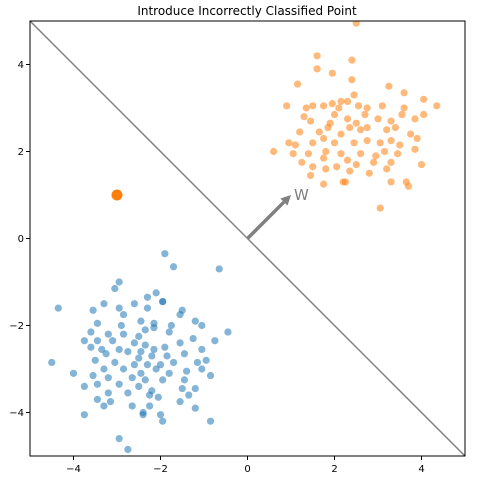 This screenshot has width=480, height=480. I want to click on x-tick-label: 2, so click(334, 469).